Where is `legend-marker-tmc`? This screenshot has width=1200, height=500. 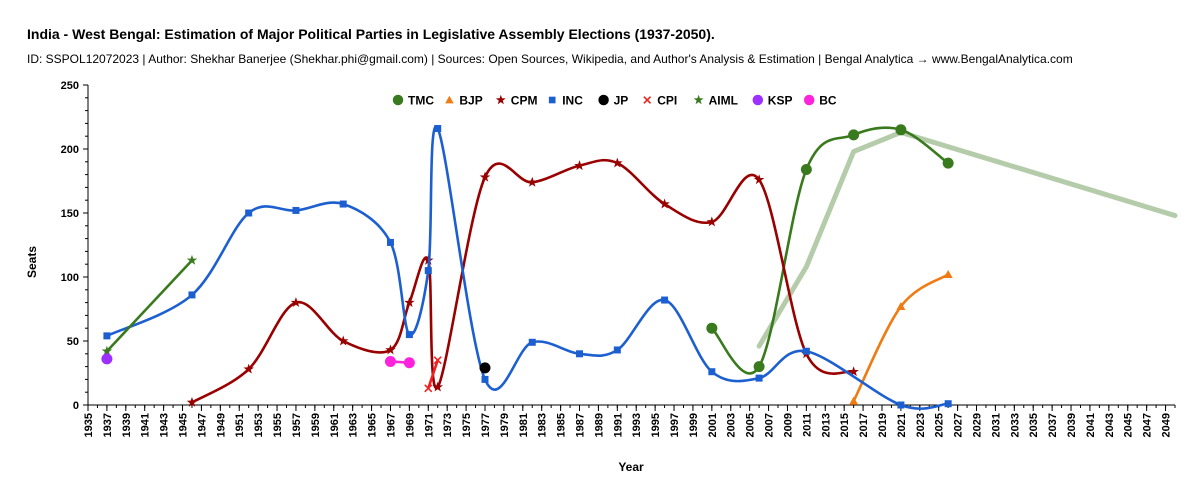 legend-marker-tmc is located at coordinates (398, 100).